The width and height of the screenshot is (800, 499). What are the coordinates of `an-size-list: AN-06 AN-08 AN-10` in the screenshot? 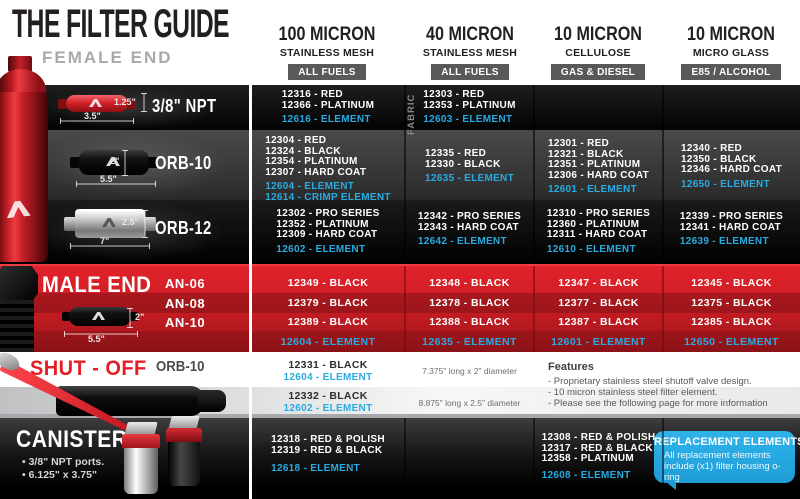 It's located at (185, 303).